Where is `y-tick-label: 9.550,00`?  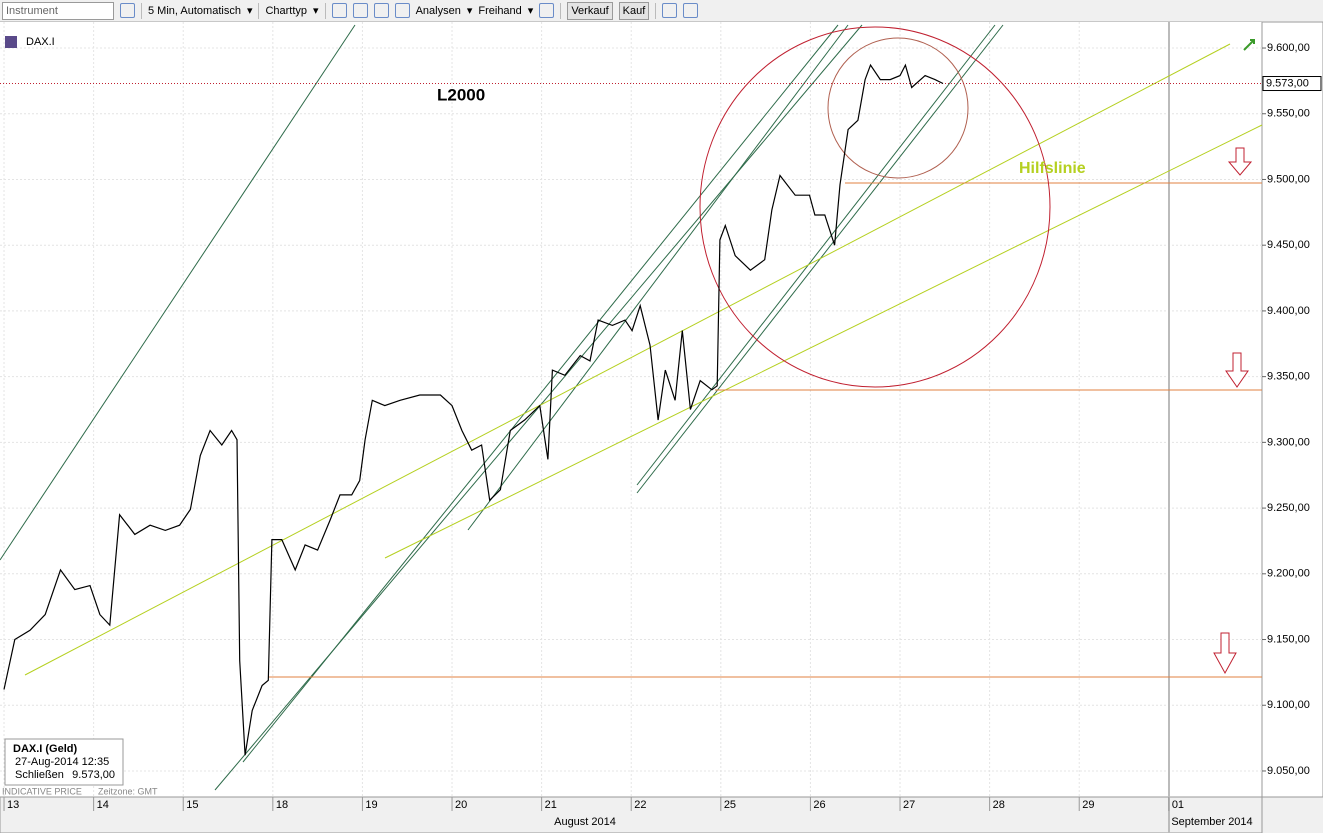
y-tick-label: 9.550,00 is located at coordinates (1288, 114).